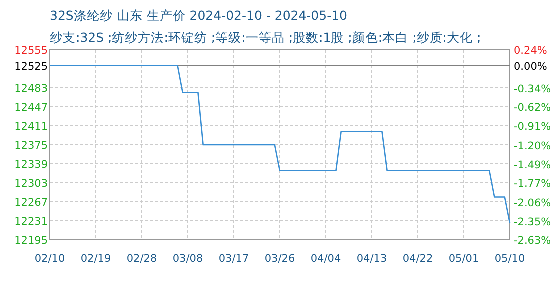 This screenshot has height=300, width=560. What do you see at coordinates (96, 259) in the screenshot?
I see `x-tick-label: 02/19` at bounding box center [96, 259].